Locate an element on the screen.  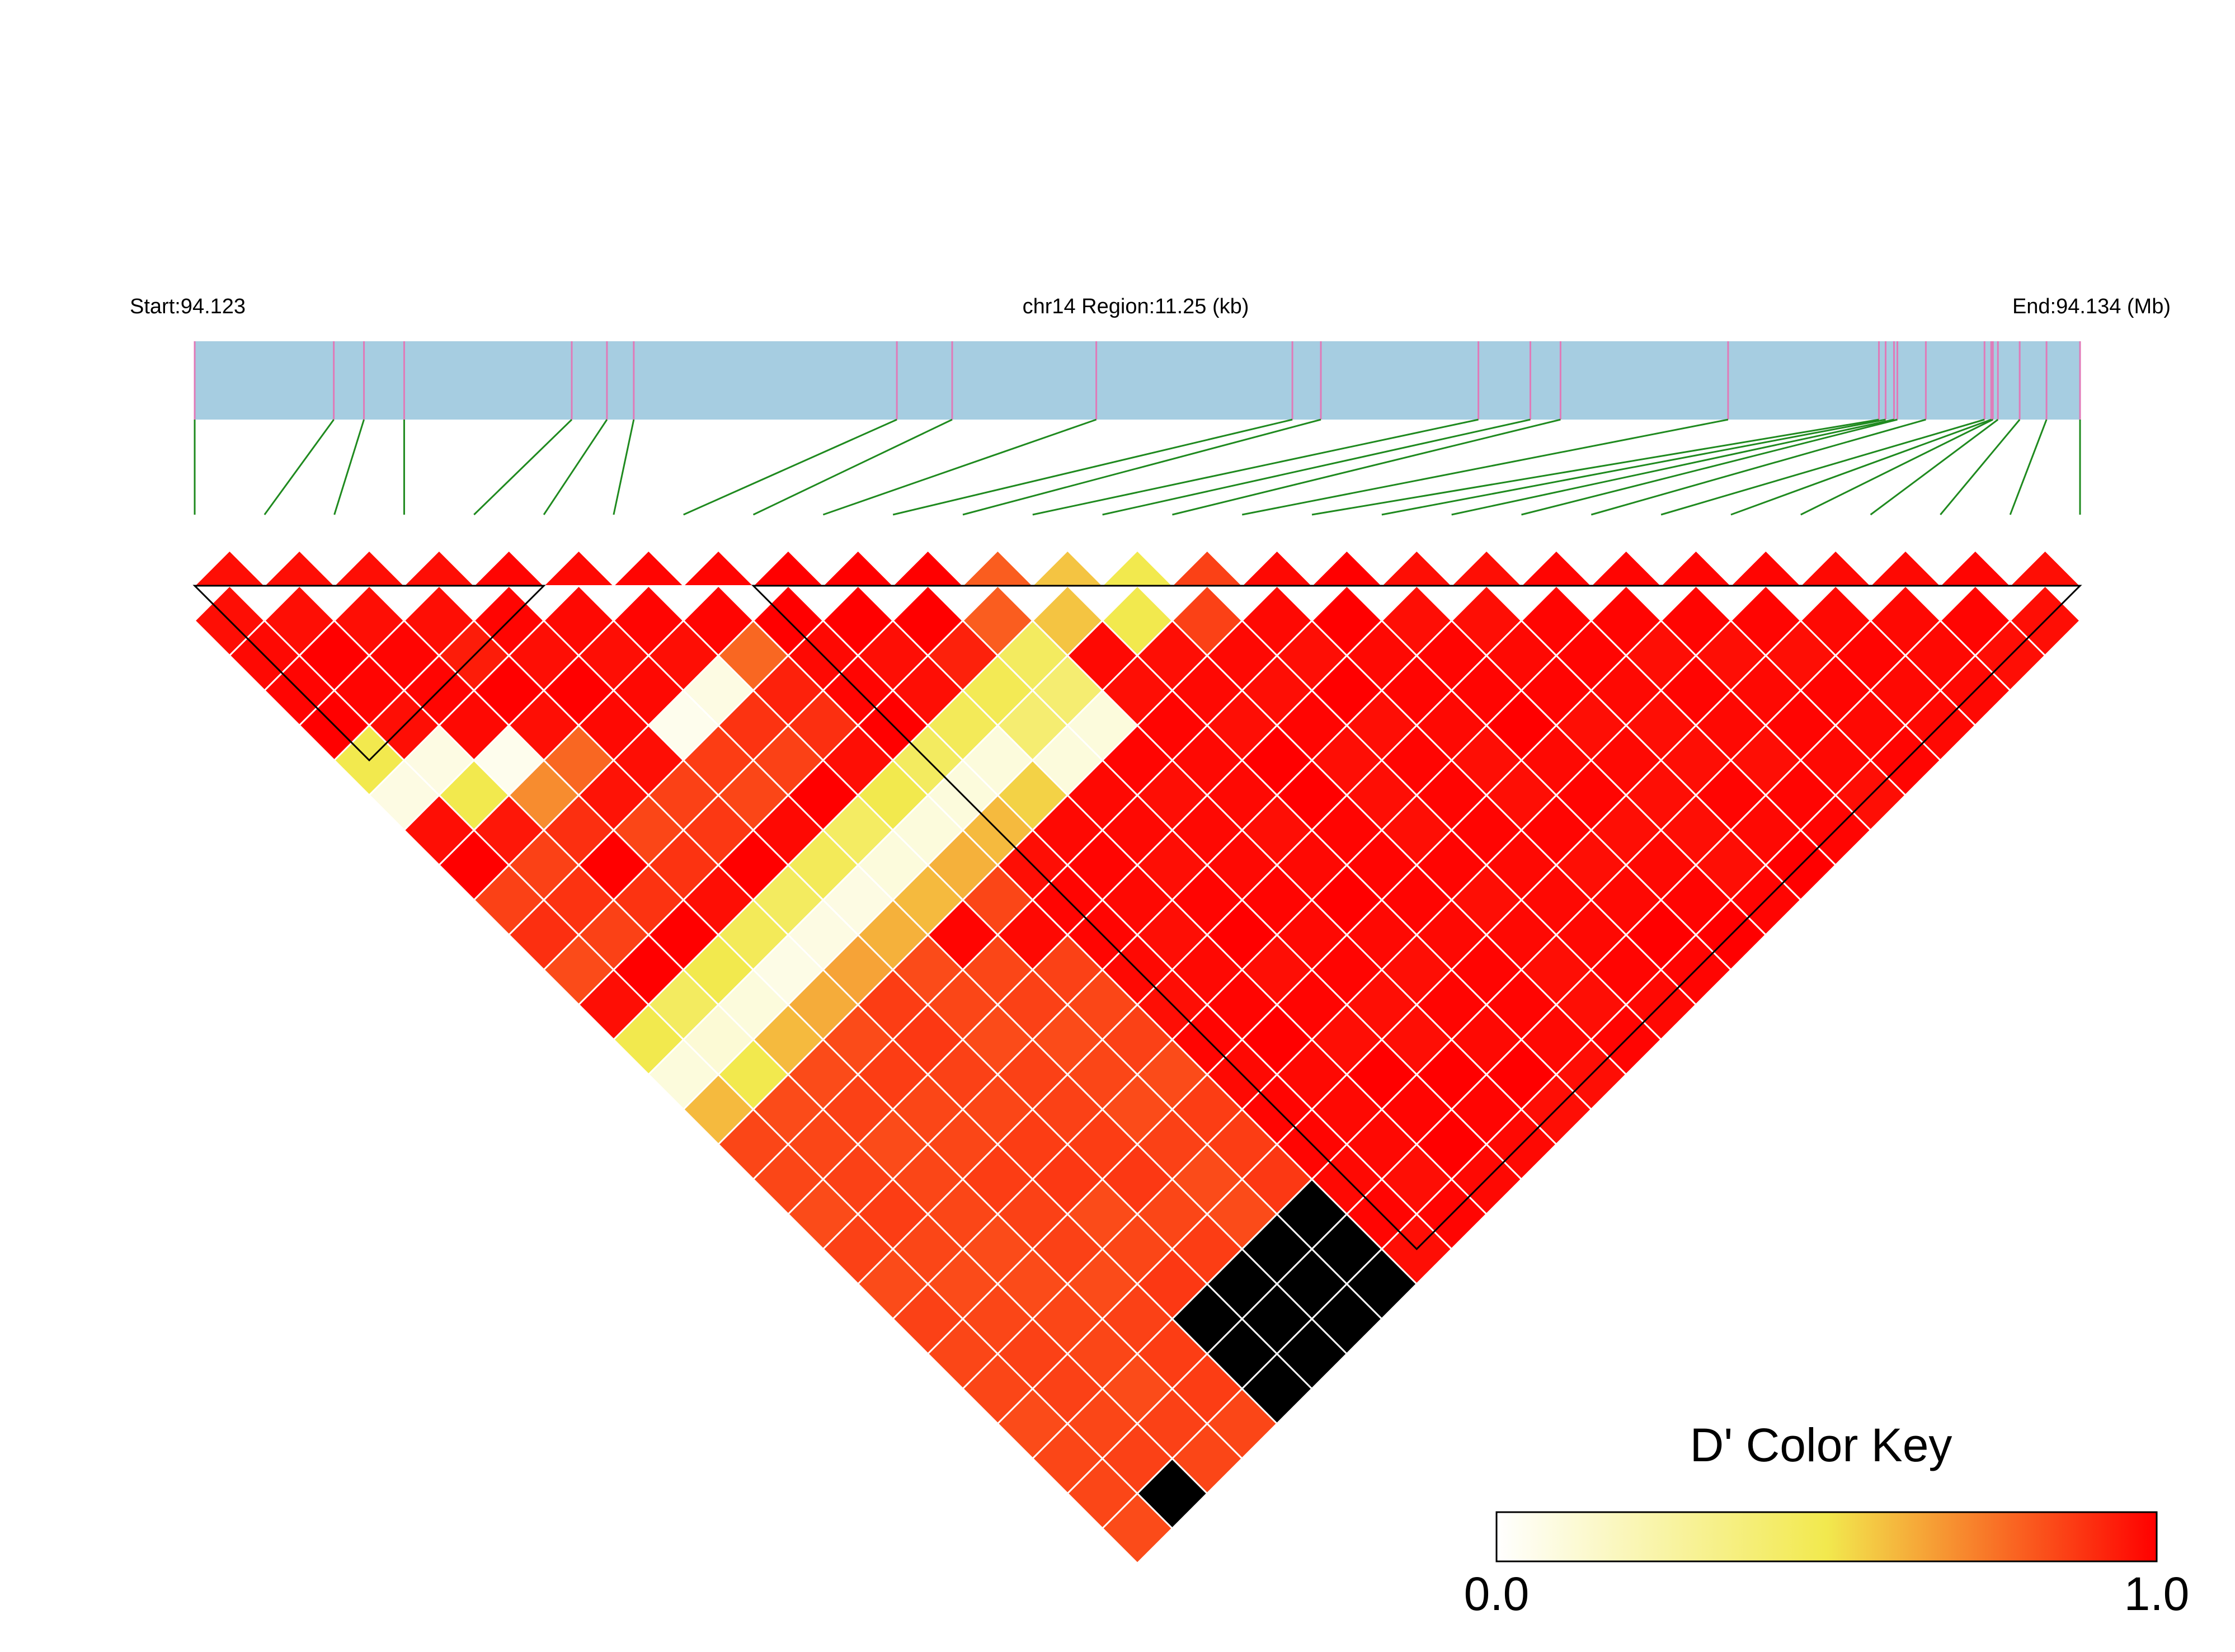
snp-position-ticks is located at coordinates (1137, 381).